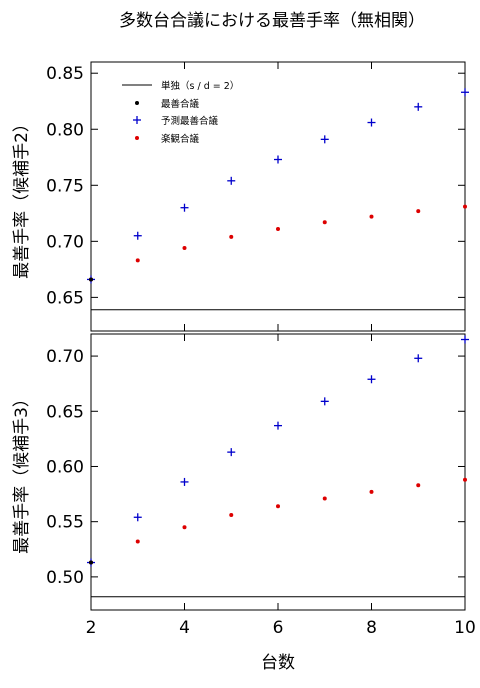  Describe the element at coordinates (371, 628) in the screenshot. I see `x-tick-label: 8` at that location.